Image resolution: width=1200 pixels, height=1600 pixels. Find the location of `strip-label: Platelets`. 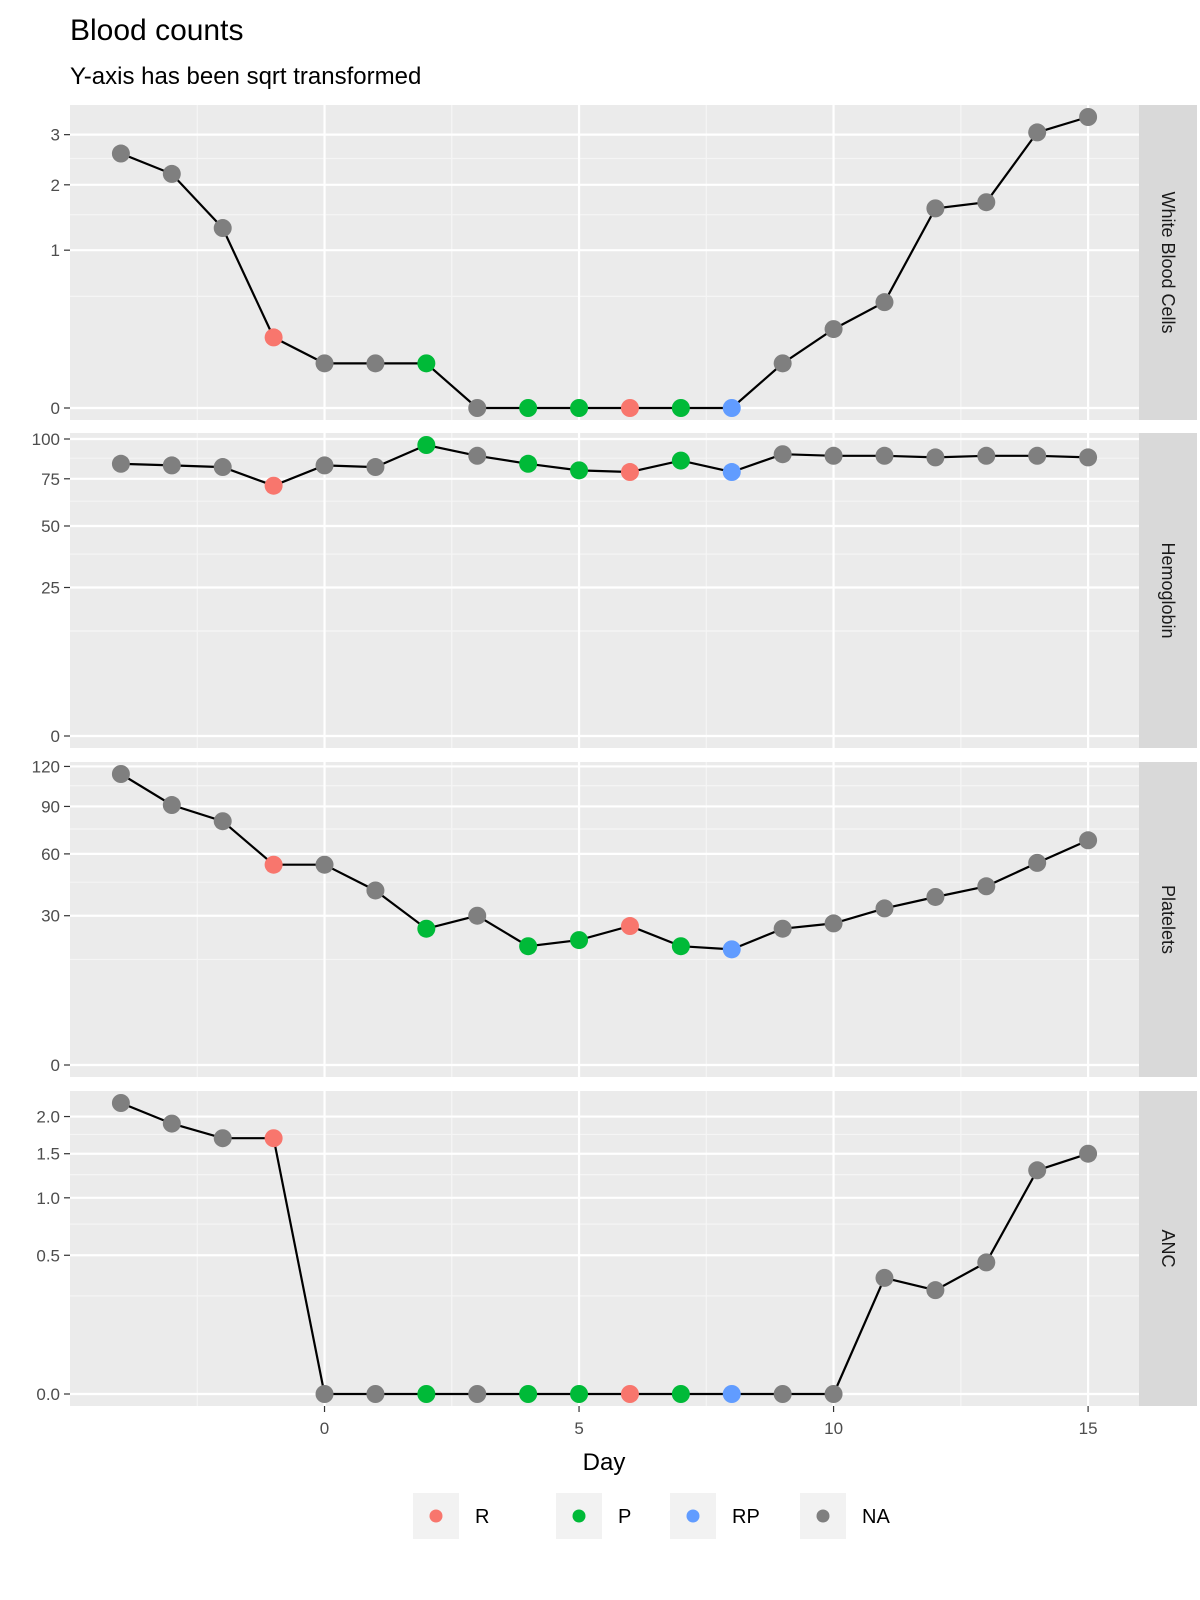

strip-label: Platelets is located at coordinates (1168, 919).